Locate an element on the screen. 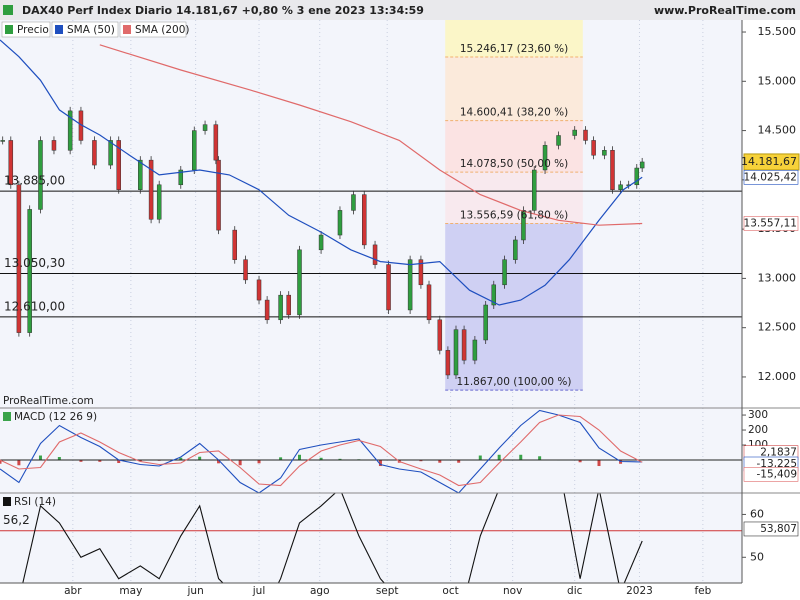  series-line is located at coordinates (321, 451).